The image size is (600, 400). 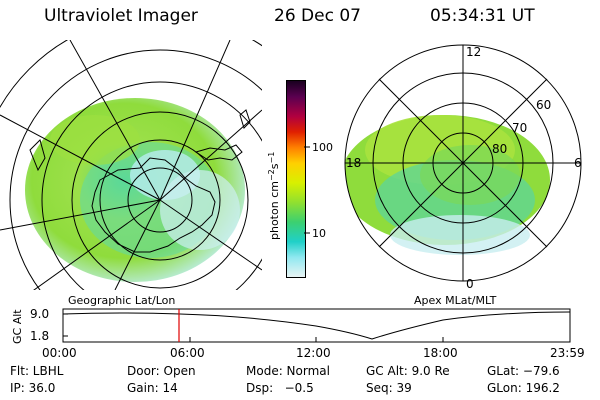 What do you see at coordinates (523, 371) in the screenshot?
I see `info-glat: GLat: −79.6` at bounding box center [523, 371].